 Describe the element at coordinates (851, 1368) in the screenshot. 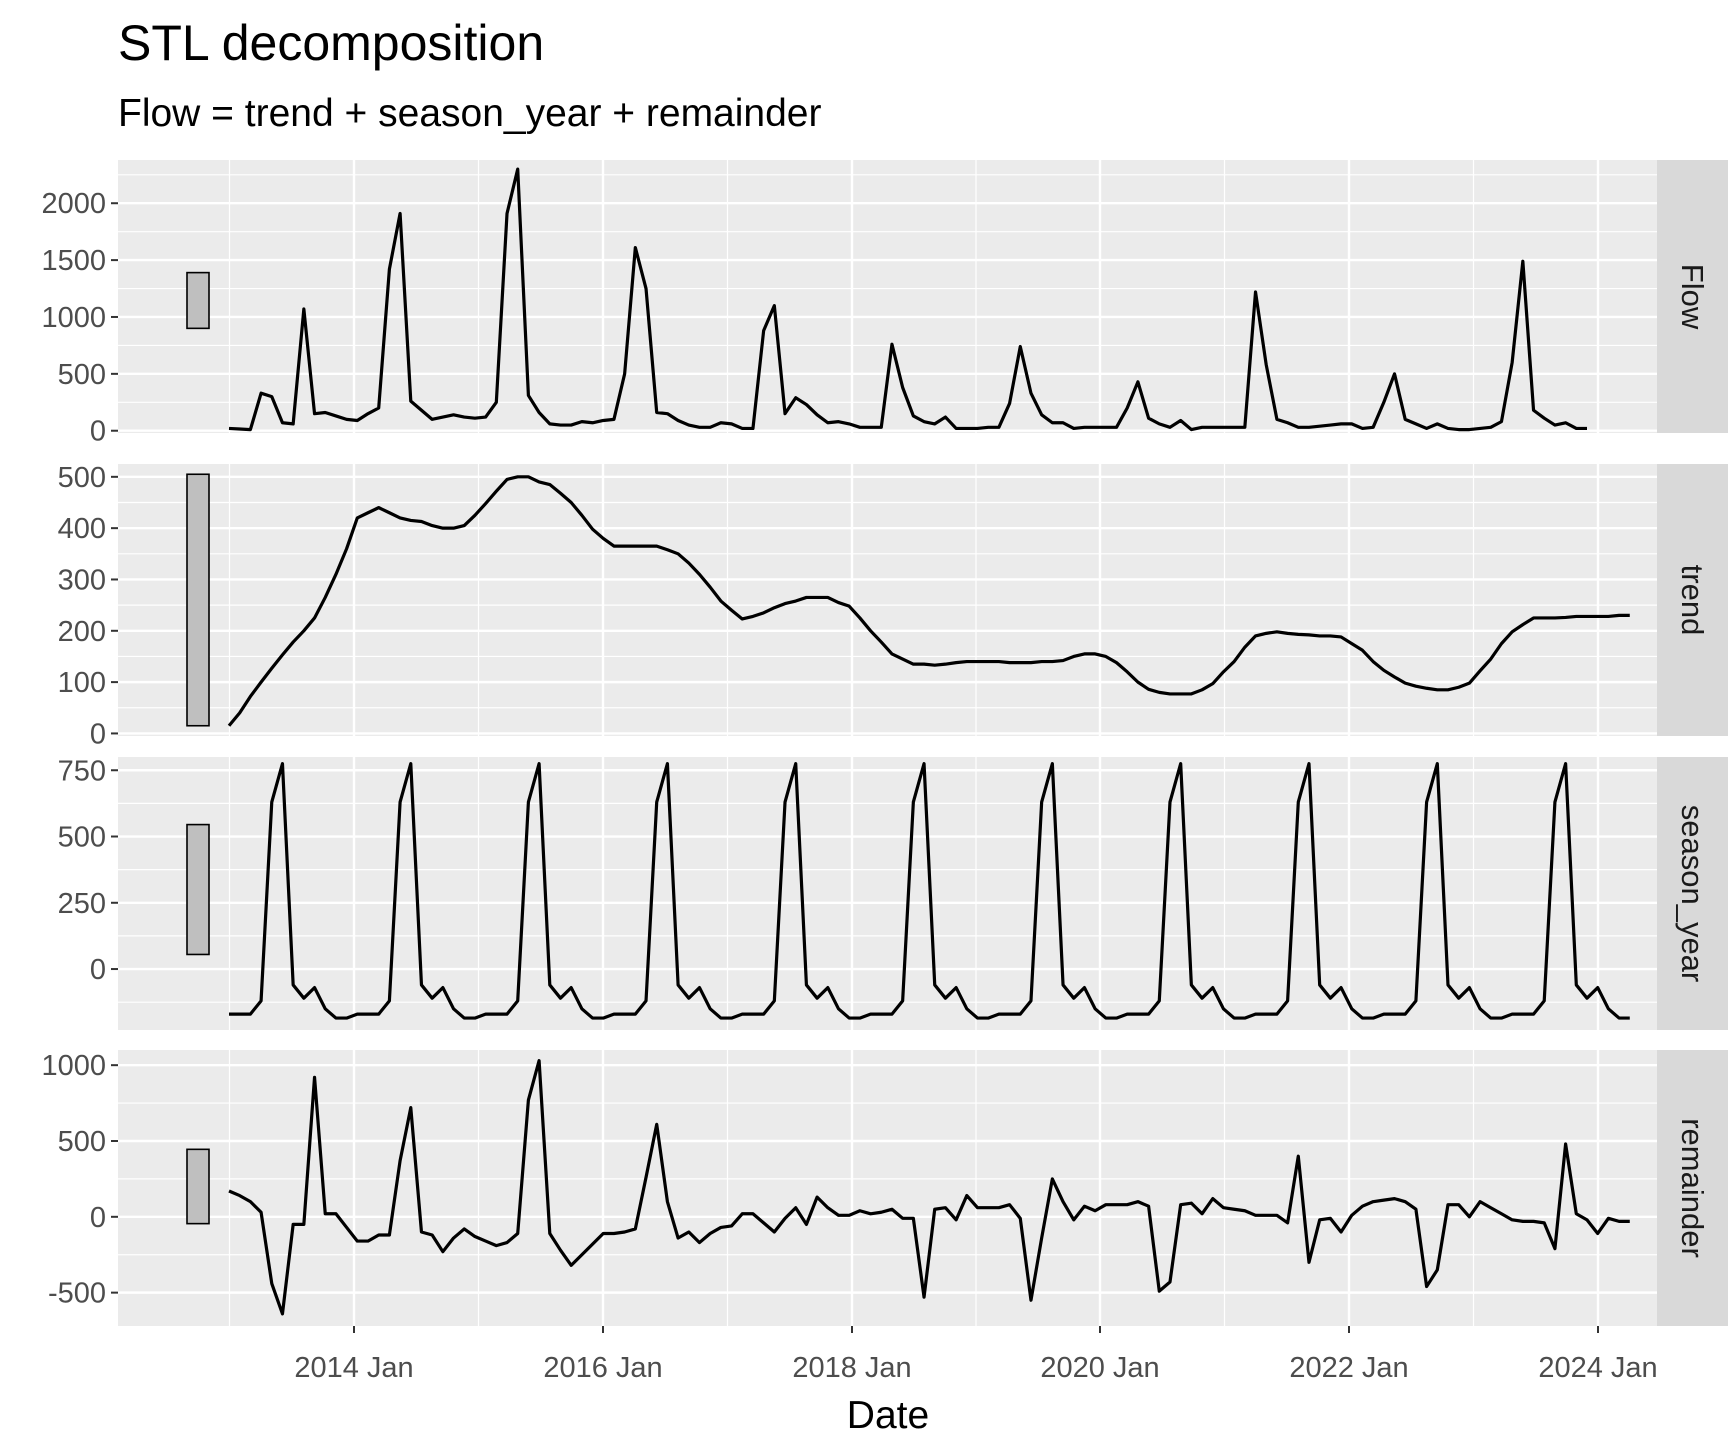

I see `x-tick-label: 2018 Jan` at that location.